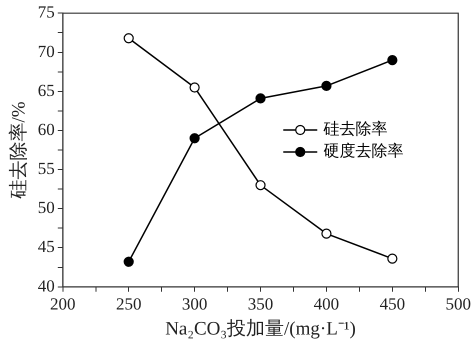 The width and height of the screenshot is (474, 347). What do you see at coordinates (363, 151) in the screenshot?
I see `legend-label: 硬度去除率` at bounding box center [363, 151].